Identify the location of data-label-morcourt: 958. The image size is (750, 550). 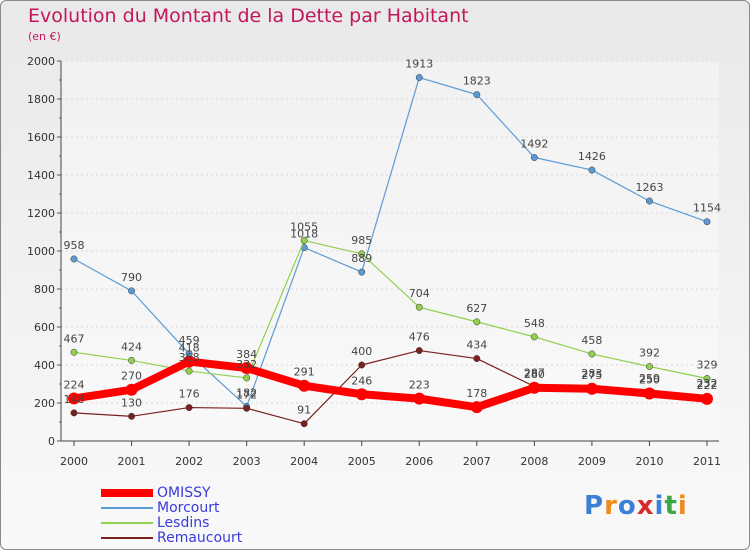
(74, 245).